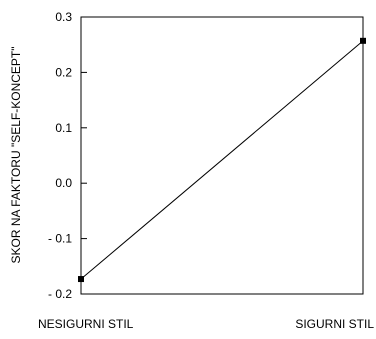  What do you see at coordinates (63, 17) in the screenshot?
I see `y-tick-label: 0.3` at bounding box center [63, 17].